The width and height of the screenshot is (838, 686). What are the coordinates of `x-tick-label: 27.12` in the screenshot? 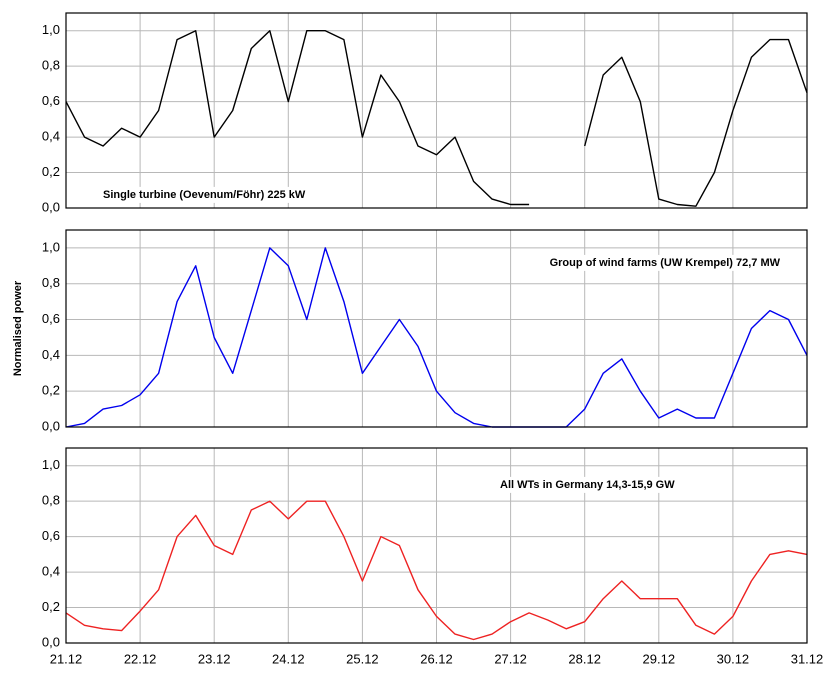 It's located at (510, 658).